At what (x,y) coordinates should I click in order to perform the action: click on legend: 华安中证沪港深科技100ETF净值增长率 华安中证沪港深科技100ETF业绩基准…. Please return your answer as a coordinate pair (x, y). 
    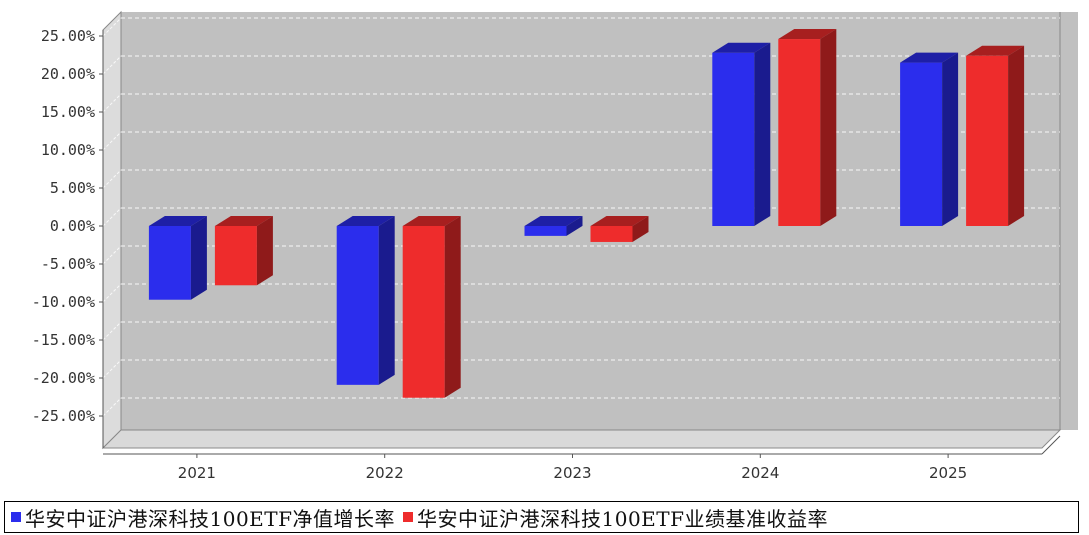
    Looking at the image, I should click on (541, 517).